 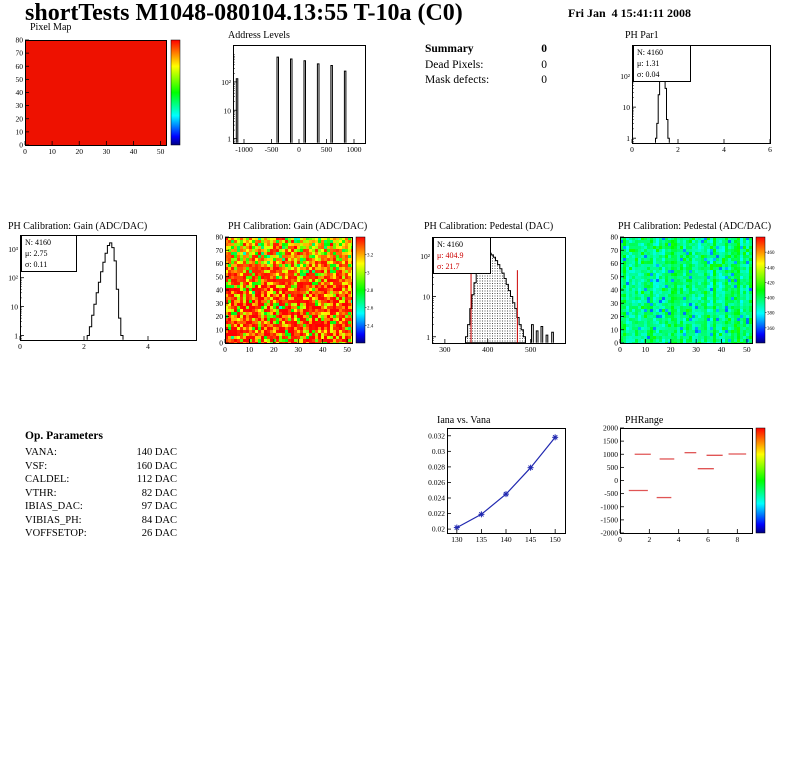 I want to click on chart-title: Address Levels, so click(x=259, y=35).